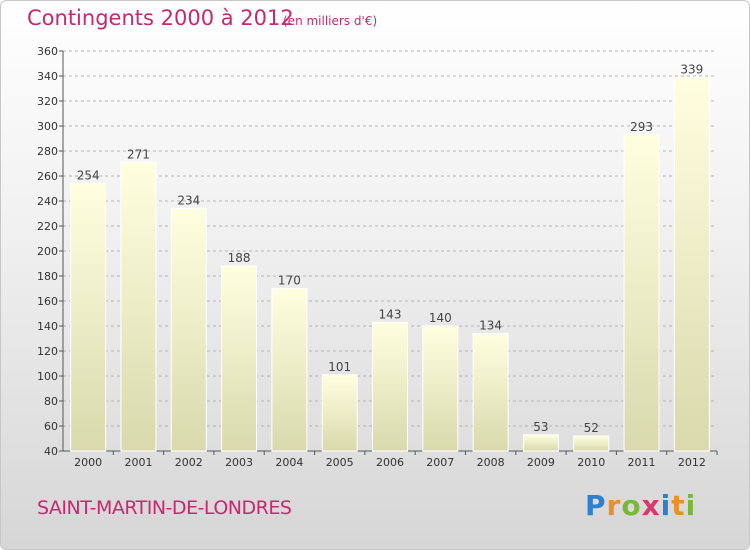 The height and width of the screenshot is (550, 750). What do you see at coordinates (47, 51) in the screenshot?
I see `y-tick-label: 360` at bounding box center [47, 51].